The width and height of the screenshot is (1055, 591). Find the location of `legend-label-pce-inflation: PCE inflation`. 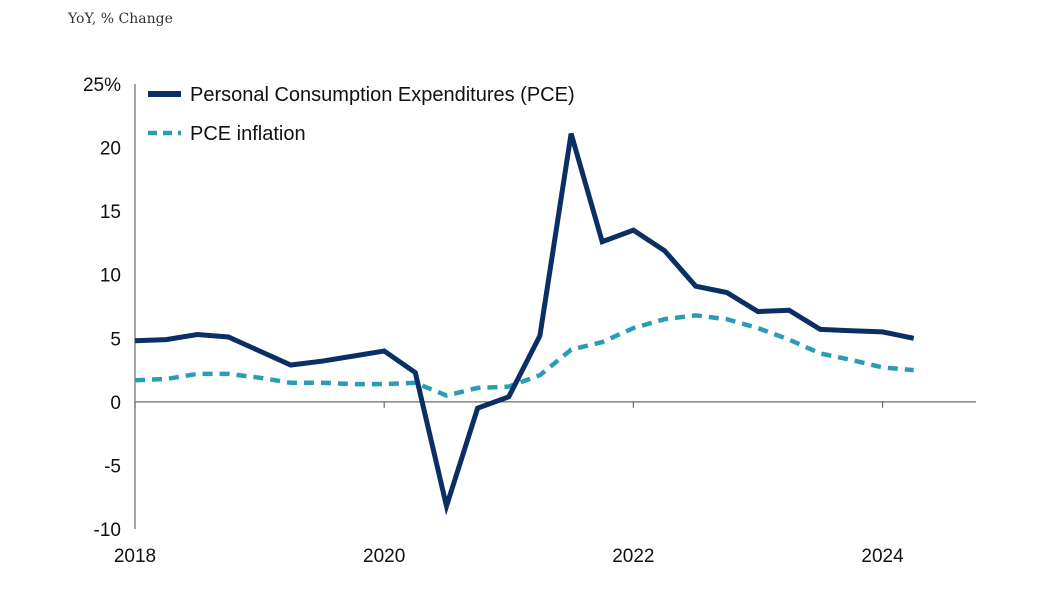

legend-label-pce-inflation: PCE inflation is located at coordinates (248, 134).